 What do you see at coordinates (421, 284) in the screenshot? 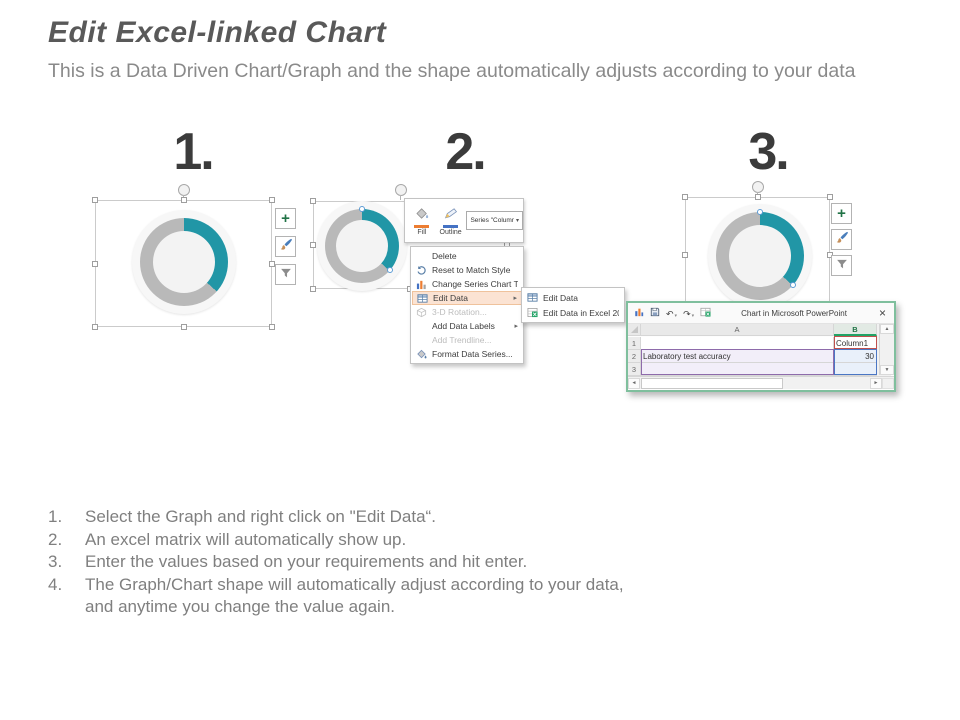
I see `chart-type-icon` at bounding box center [421, 284].